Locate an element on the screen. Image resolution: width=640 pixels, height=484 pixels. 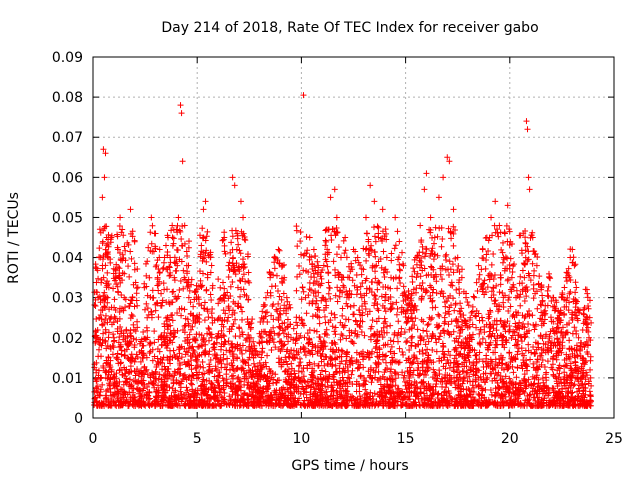
y-tick-label: 0.04 is located at coordinates (67, 259).